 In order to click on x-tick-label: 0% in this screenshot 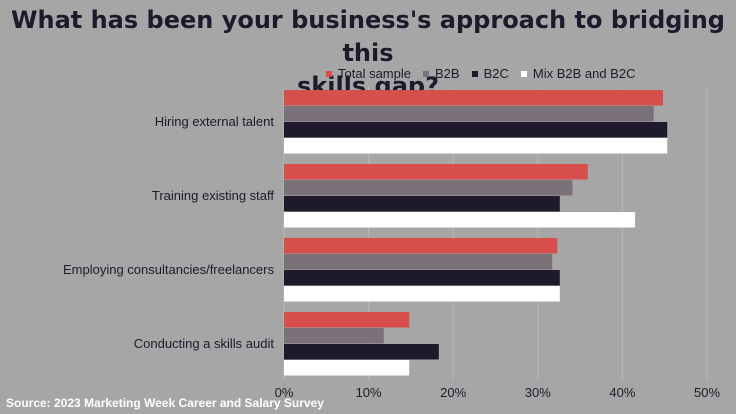, I will do `click(284, 392)`.